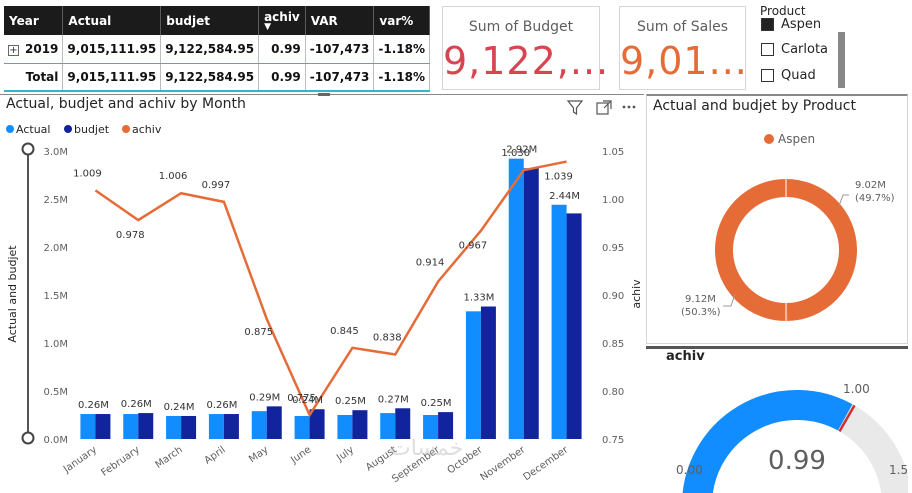  I want to click on col-header-year: Year, so click(34, 20).